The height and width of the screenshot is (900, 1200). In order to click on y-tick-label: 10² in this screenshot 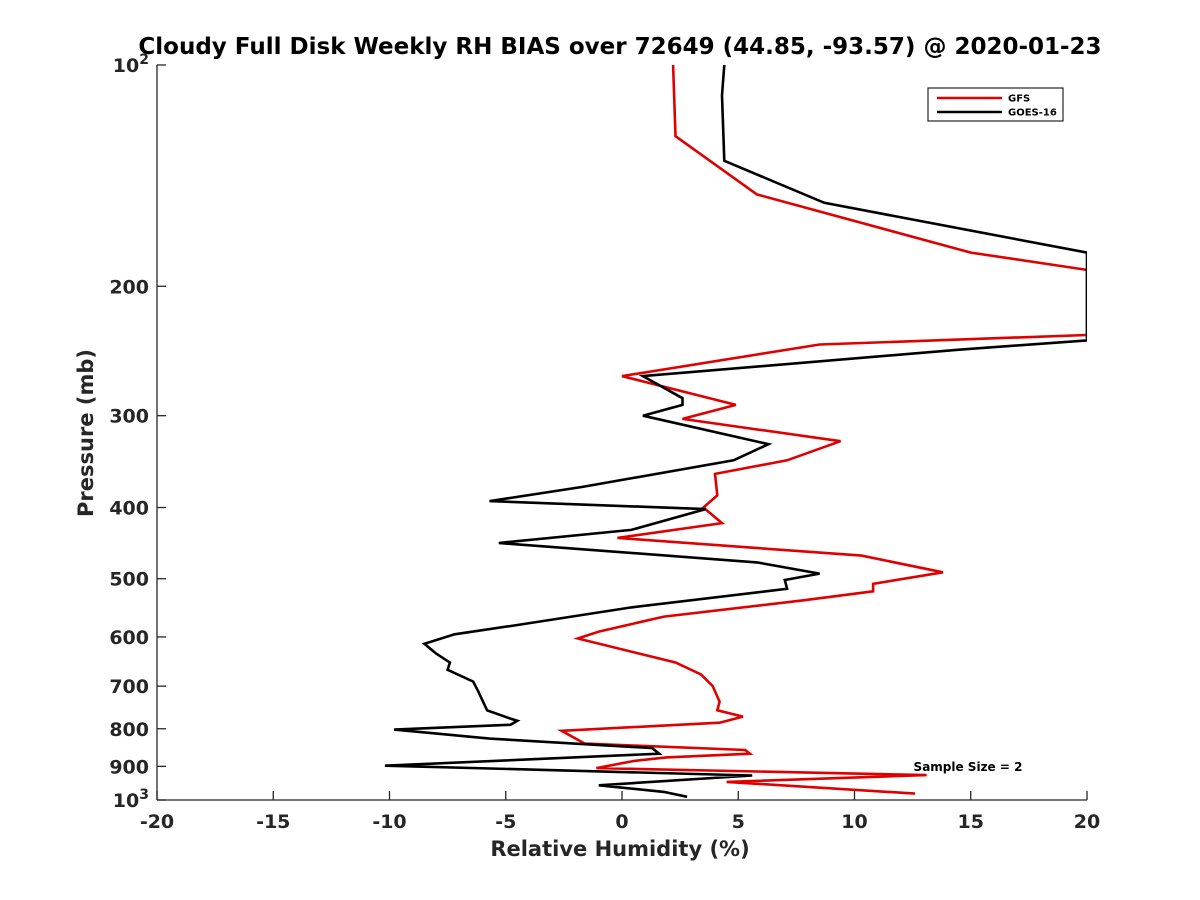, I will do `click(131, 64)`.